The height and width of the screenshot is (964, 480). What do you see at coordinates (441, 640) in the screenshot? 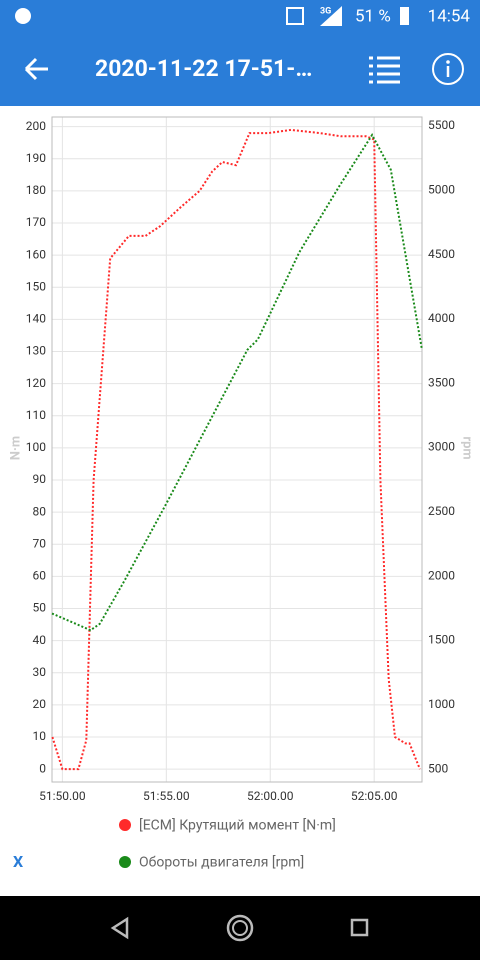
I see `y2-tick-label: 1500` at bounding box center [441, 640].